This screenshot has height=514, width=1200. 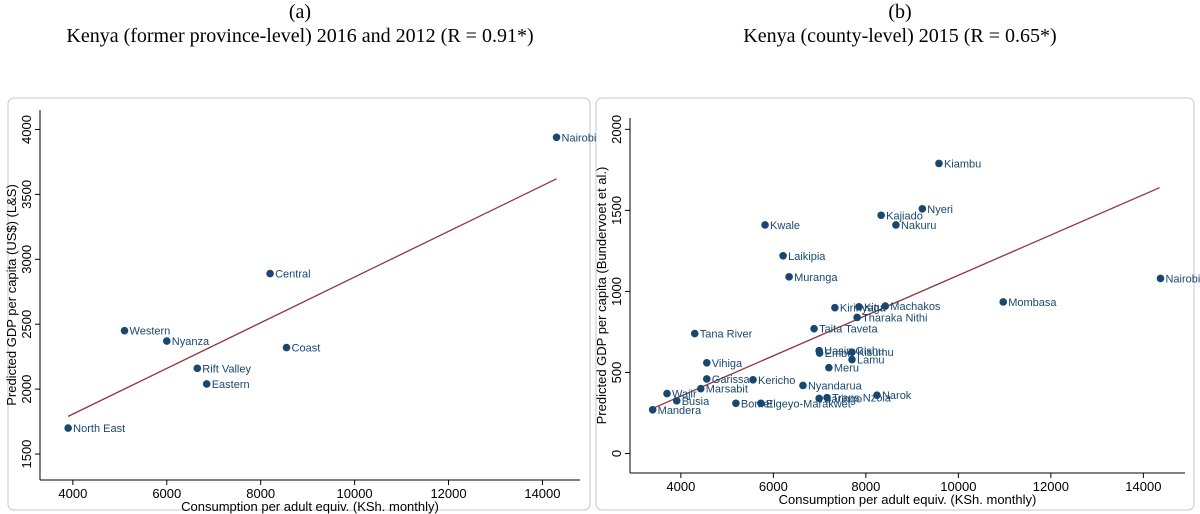 I want to click on point-label: Busia, so click(x=696, y=402).